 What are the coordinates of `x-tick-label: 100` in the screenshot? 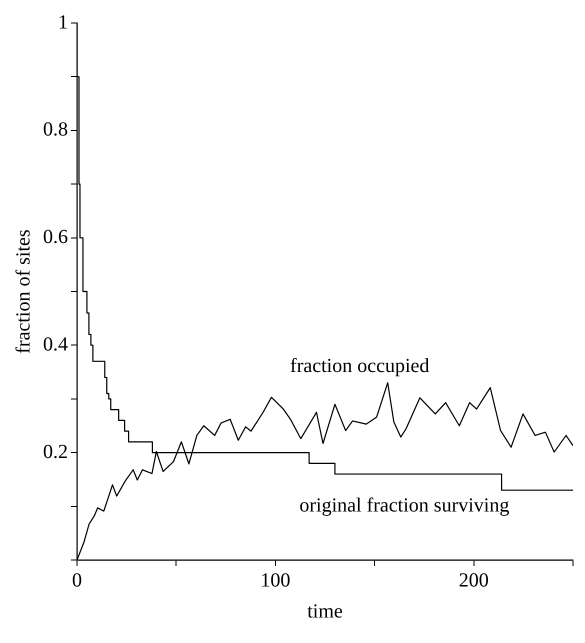 It's located at (275, 580).